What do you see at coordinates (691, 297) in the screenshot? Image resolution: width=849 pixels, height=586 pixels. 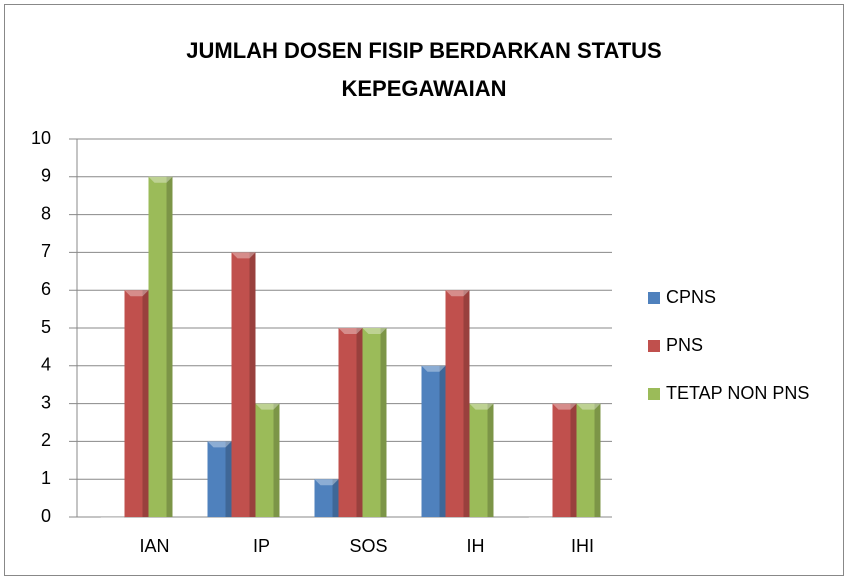 I see `legend-label: CPNS` at bounding box center [691, 297].